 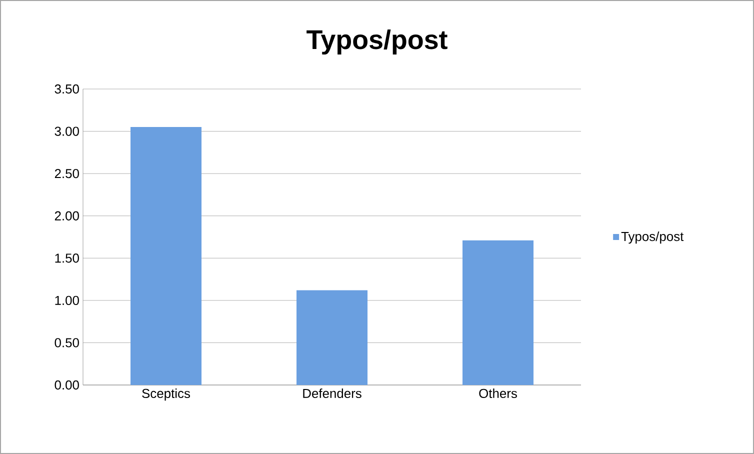 What do you see at coordinates (66, 385) in the screenshot?
I see `y-tick-label: 0.00` at bounding box center [66, 385].